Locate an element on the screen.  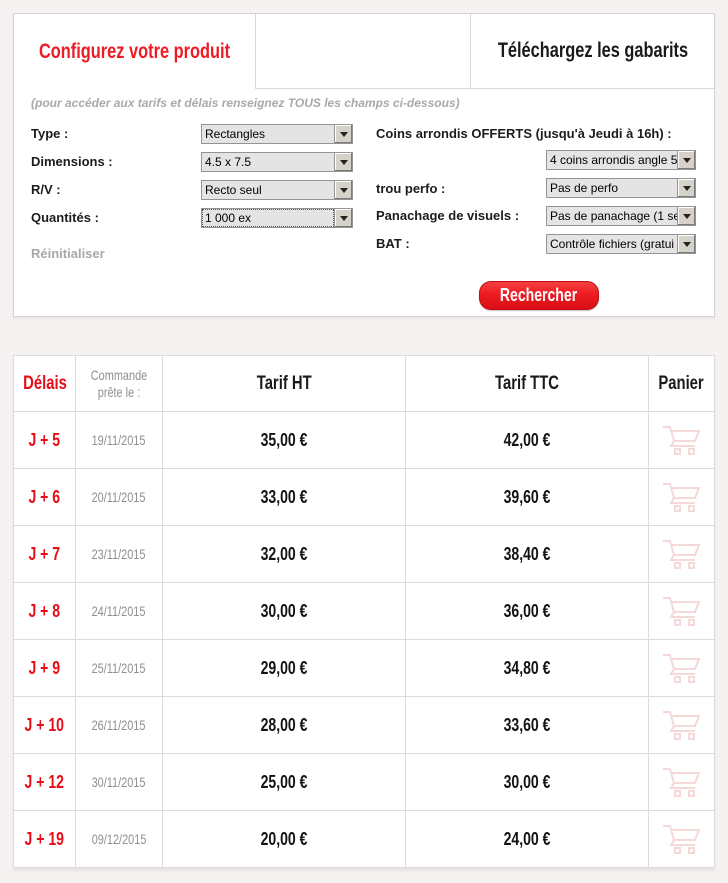
price-ttc-cell: 42,00 € is located at coordinates (527, 439).